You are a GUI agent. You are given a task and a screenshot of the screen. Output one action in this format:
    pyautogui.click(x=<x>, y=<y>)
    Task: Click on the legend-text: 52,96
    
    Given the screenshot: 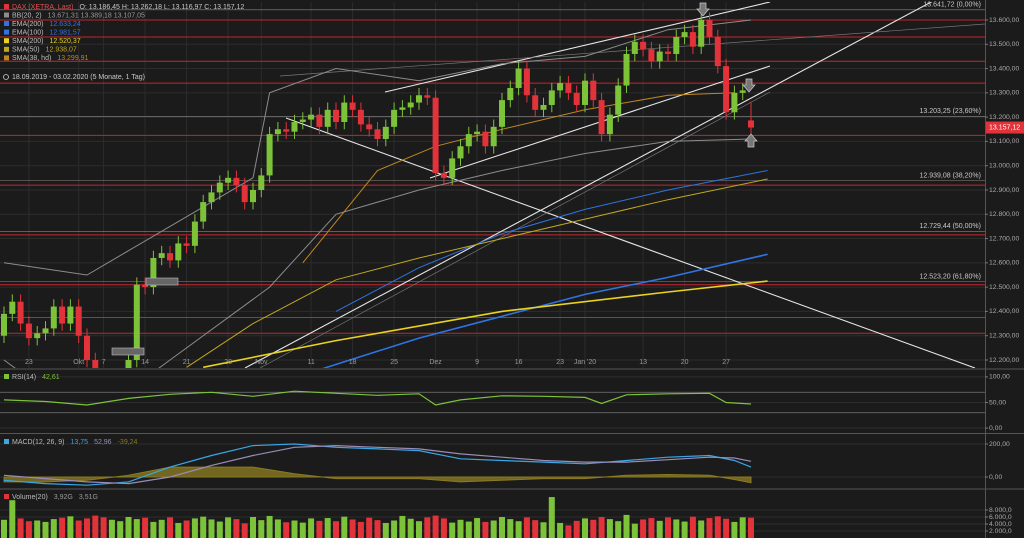 What is the action you would take?
    pyautogui.click(x=103, y=442)
    